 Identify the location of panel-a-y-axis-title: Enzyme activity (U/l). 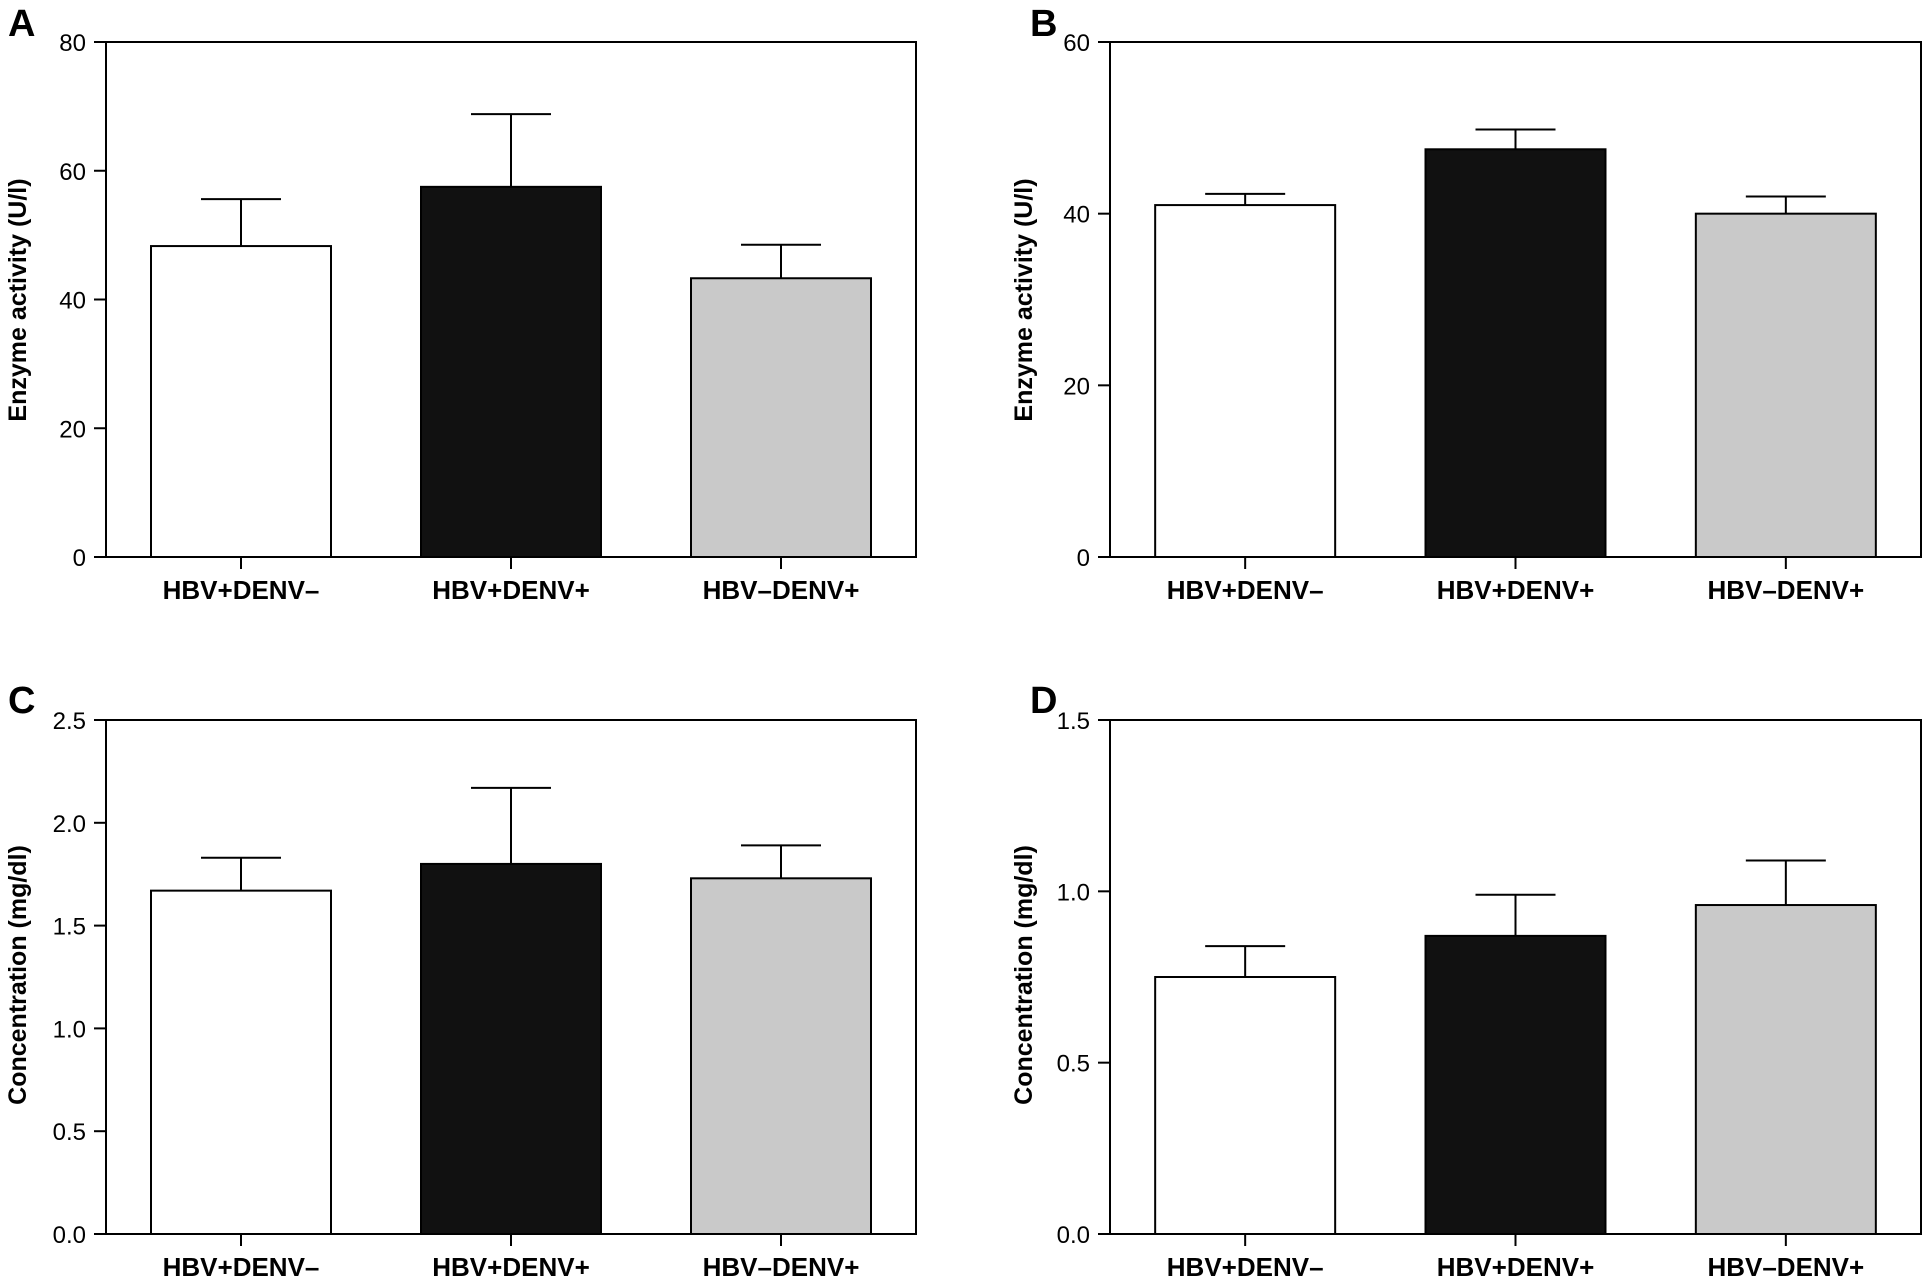
(18, 299).